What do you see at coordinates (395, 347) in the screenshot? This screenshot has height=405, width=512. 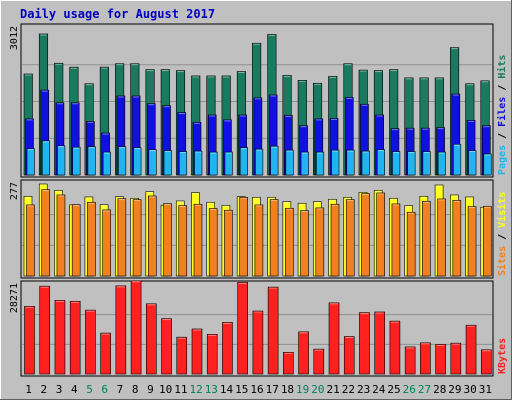 I see `bar-kbytes-25-face` at bounding box center [395, 347].